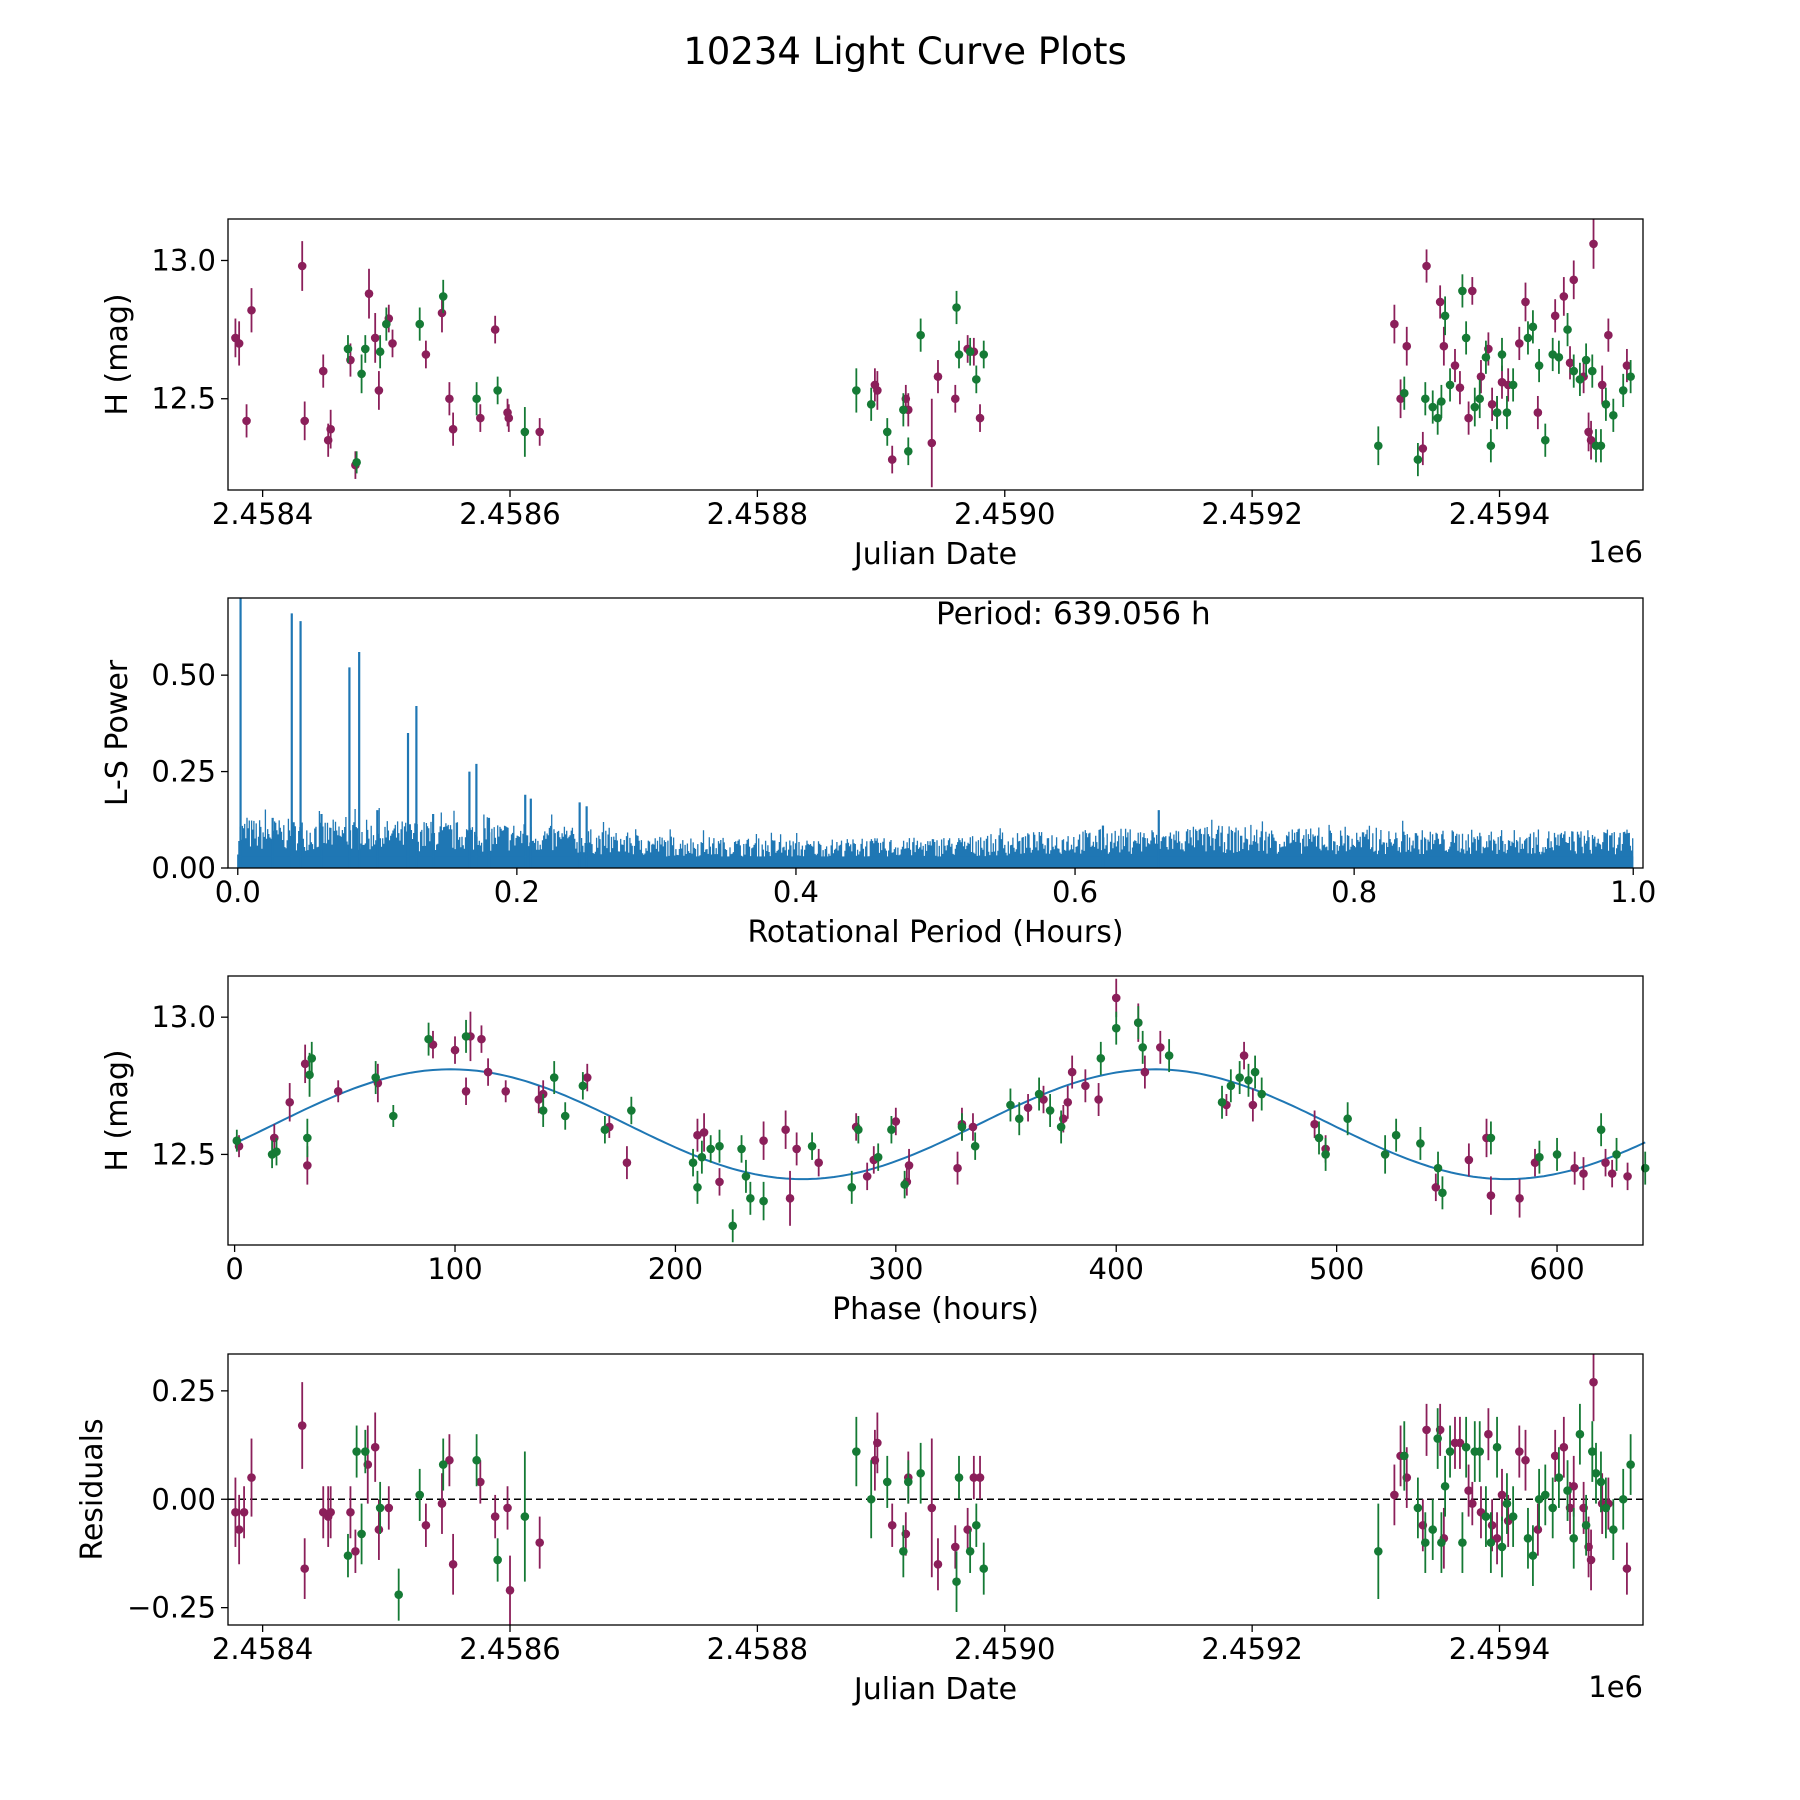 Image resolution: width=1800 pixels, height=1800 pixels. Describe the element at coordinates (262, 1649) in the screenshot. I see `x-tick-label: 2.4584` at that location.